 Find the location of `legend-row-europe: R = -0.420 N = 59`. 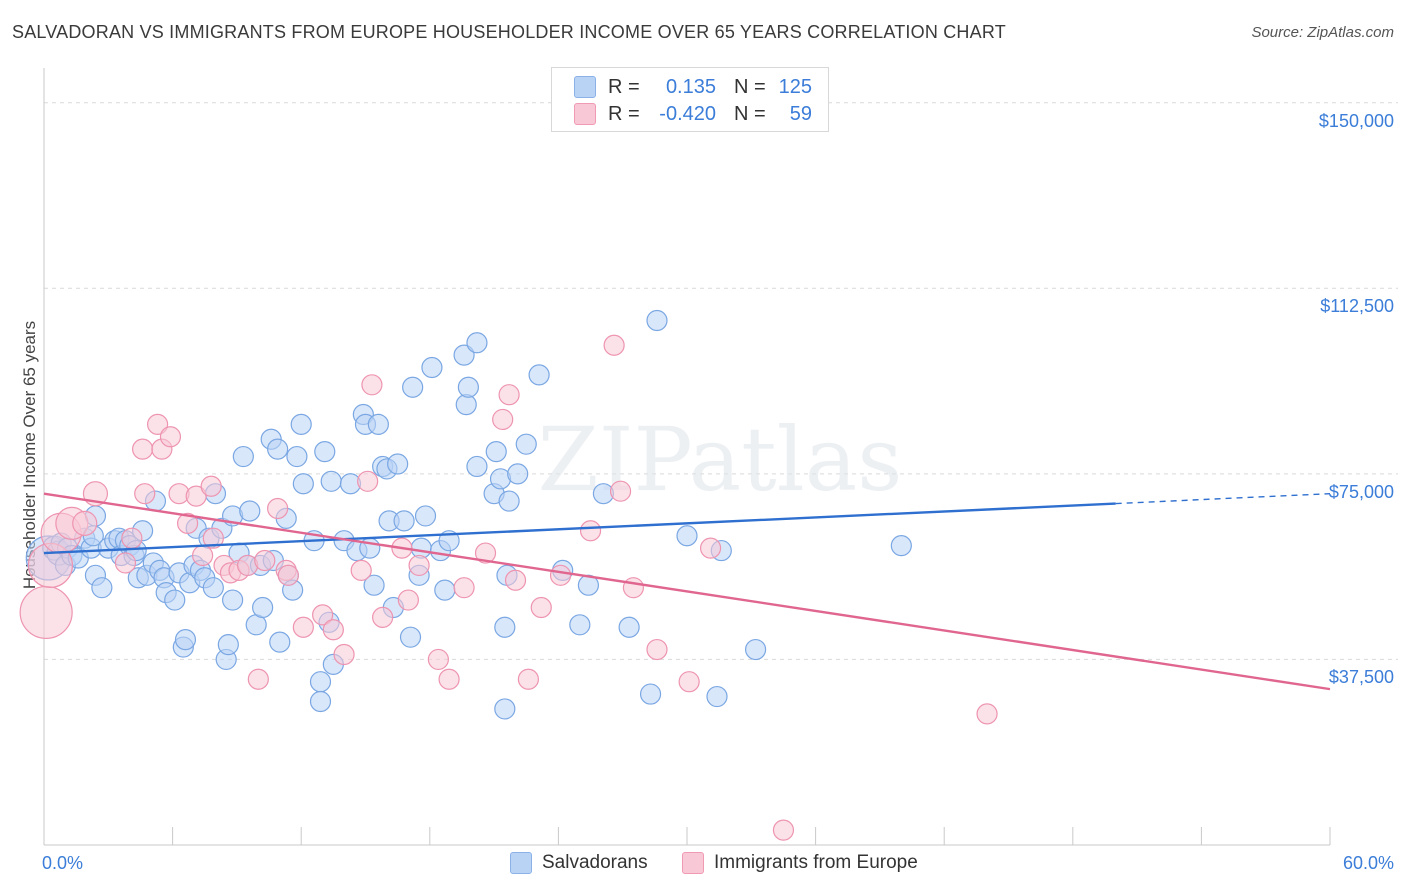

legend-row-europe: R = -0.420 N = 59 is located at coordinates (693, 114).